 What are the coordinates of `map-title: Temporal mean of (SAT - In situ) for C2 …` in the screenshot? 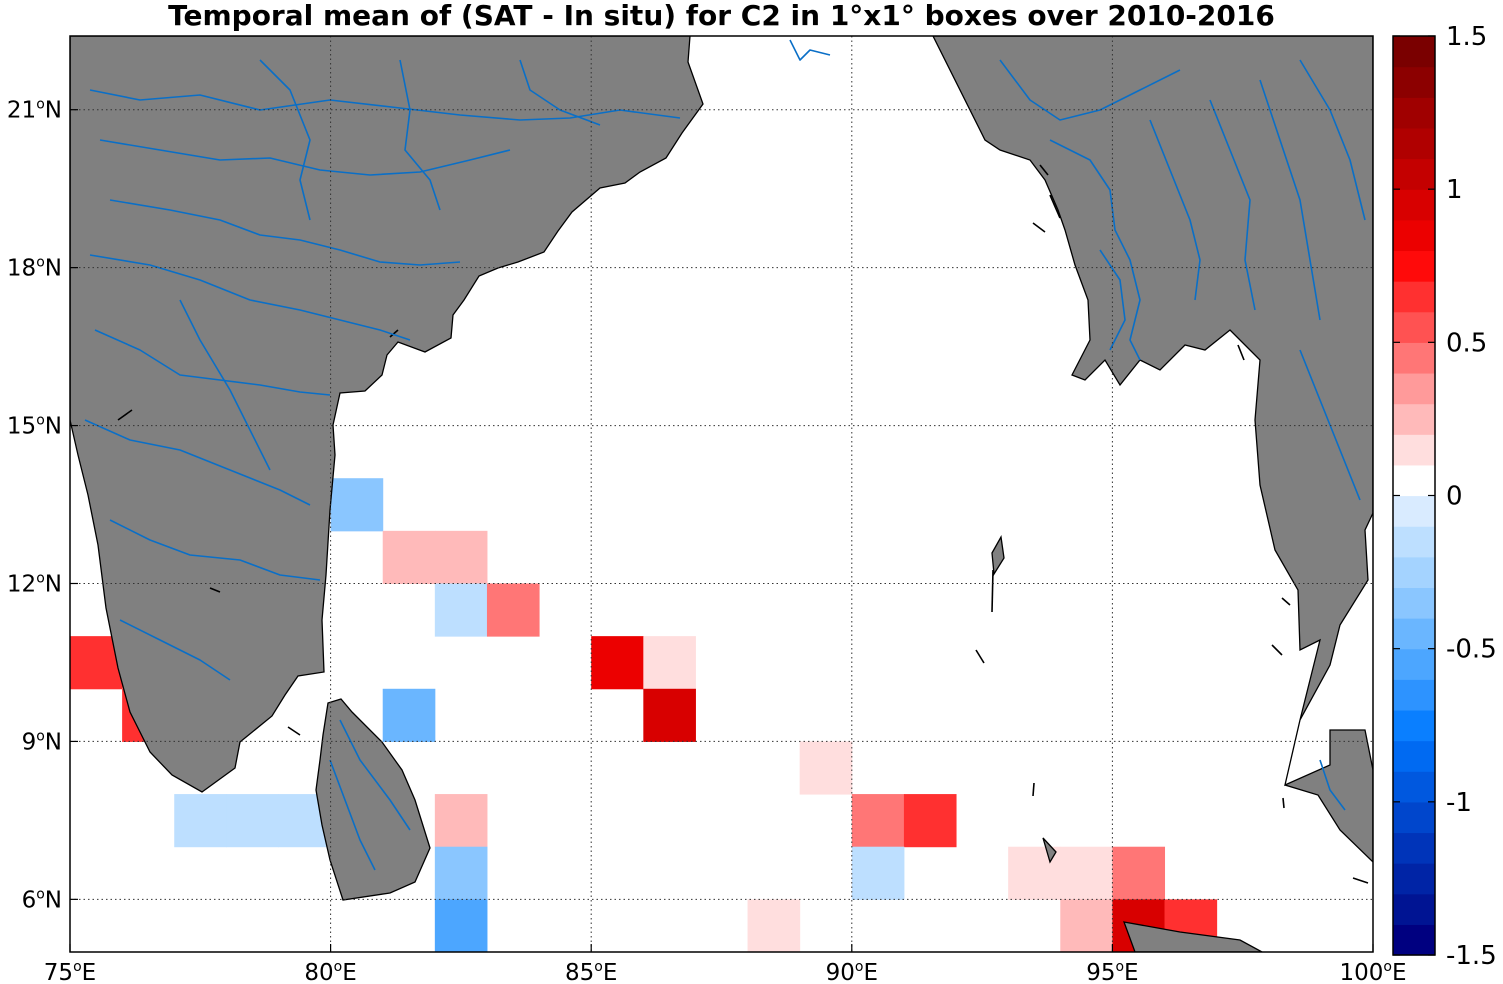 It's located at (721, 16).